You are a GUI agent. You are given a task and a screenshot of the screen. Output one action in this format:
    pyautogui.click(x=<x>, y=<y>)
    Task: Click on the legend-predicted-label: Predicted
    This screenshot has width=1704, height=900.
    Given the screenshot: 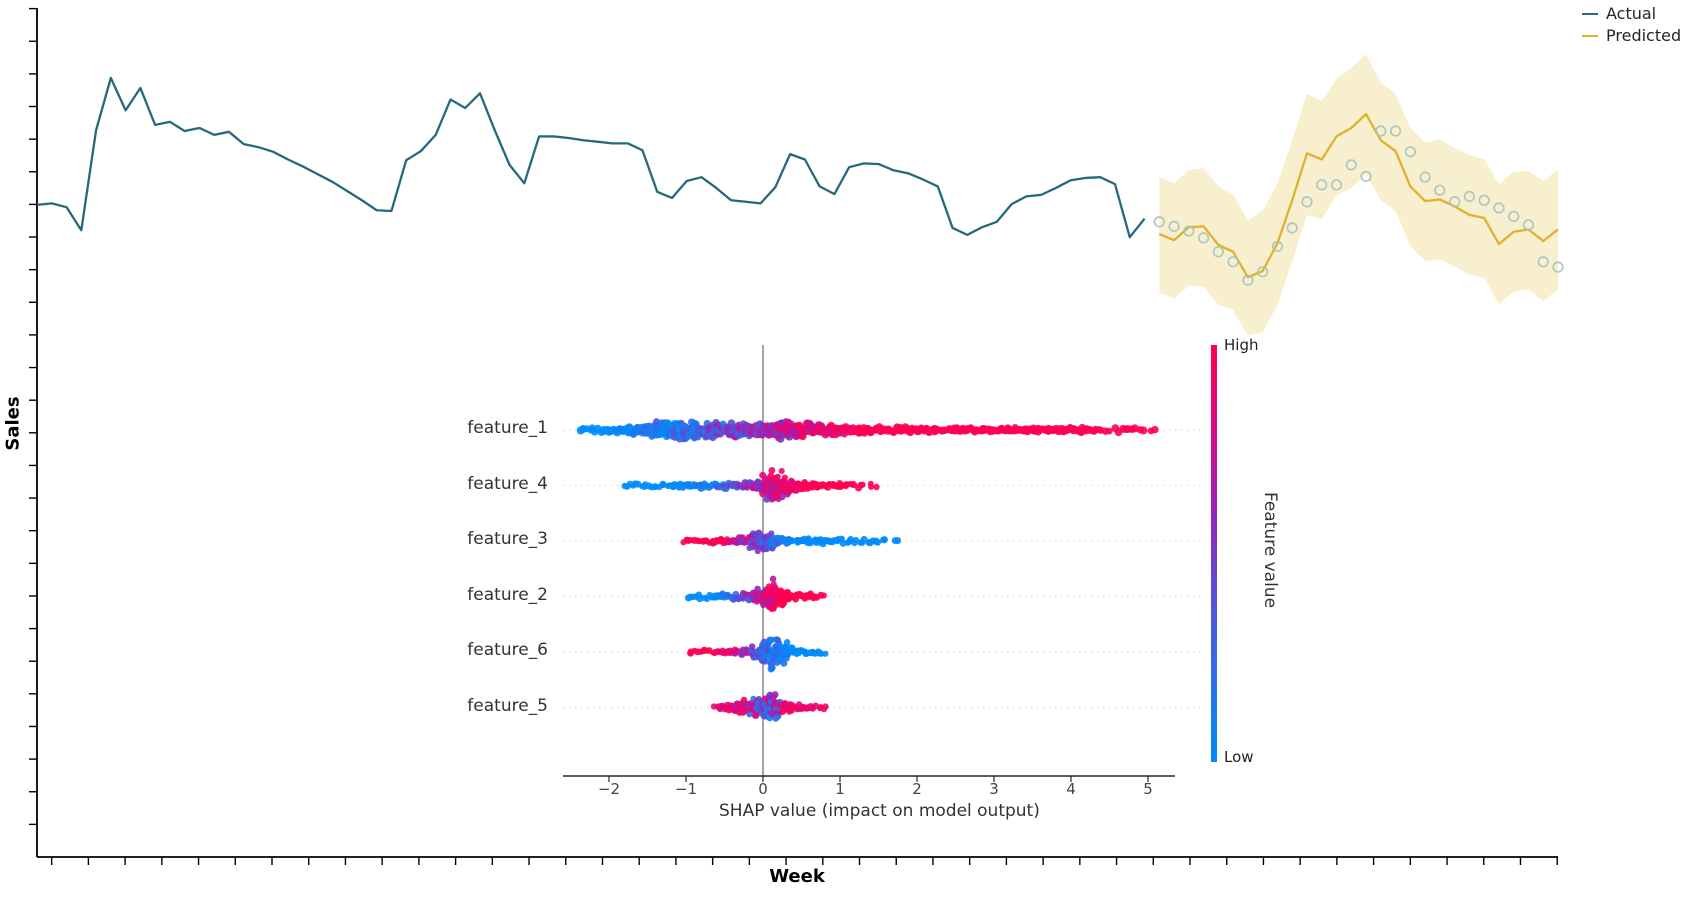 What is the action you would take?
    pyautogui.click(x=1644, y=35)
    